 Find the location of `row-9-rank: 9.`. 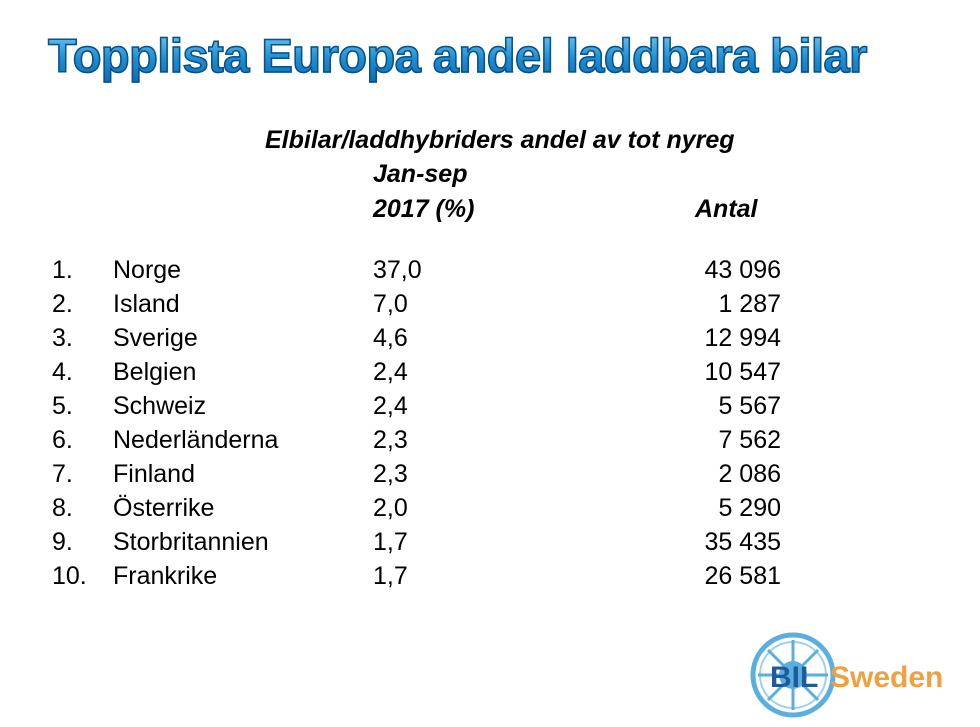

row-9-rank: 9. is located at coordinates (62, 542).